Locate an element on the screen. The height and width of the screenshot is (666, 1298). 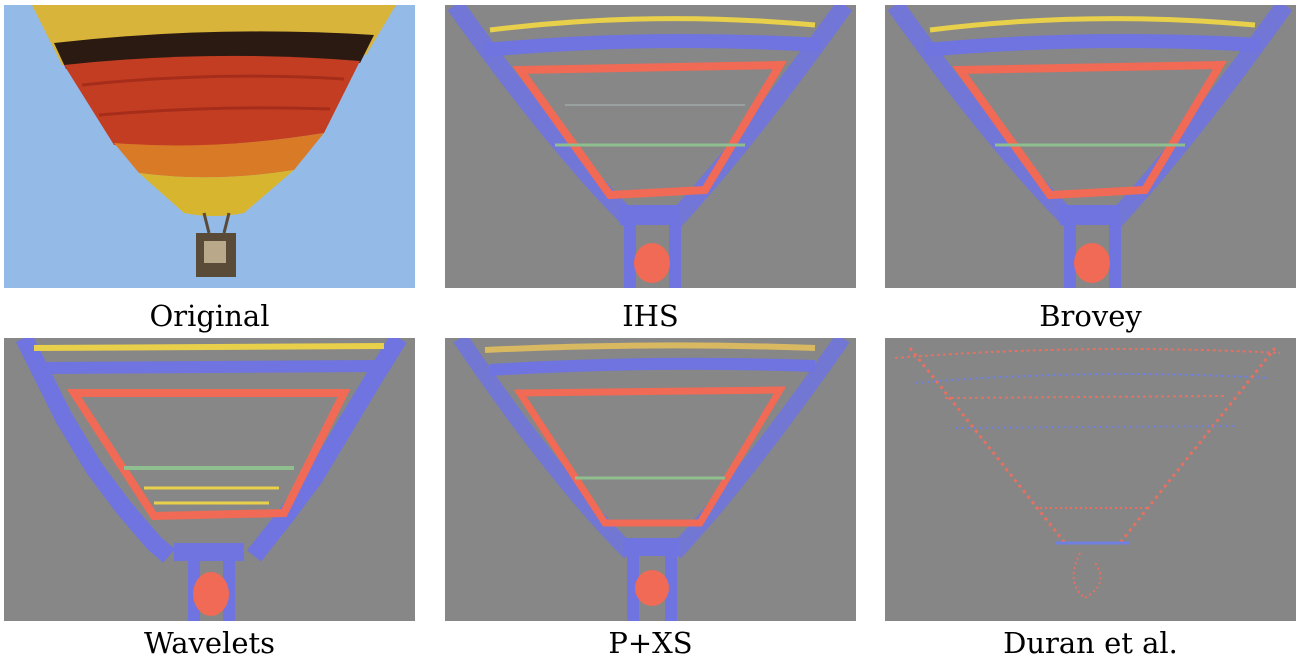
panel-caption: Brovey is located at coordinates (1090, 316).